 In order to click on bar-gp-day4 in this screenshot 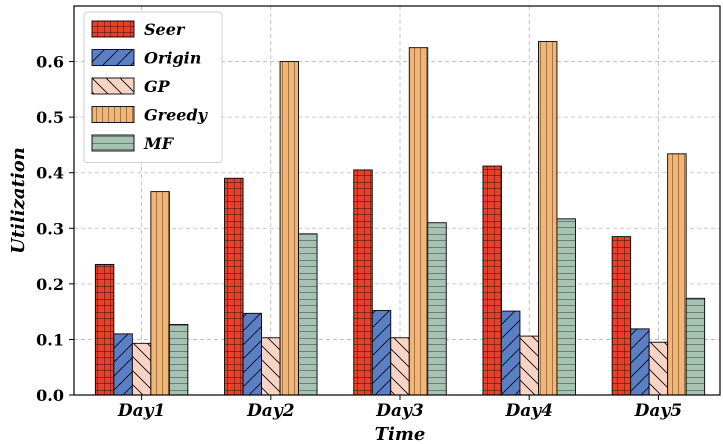, I will do `click(529, 365)`.